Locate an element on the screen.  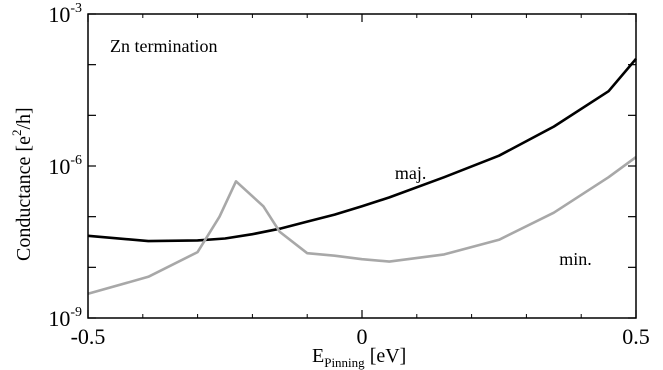
y-axis-label-superscript: 2 is located at coordinates (16, 133).